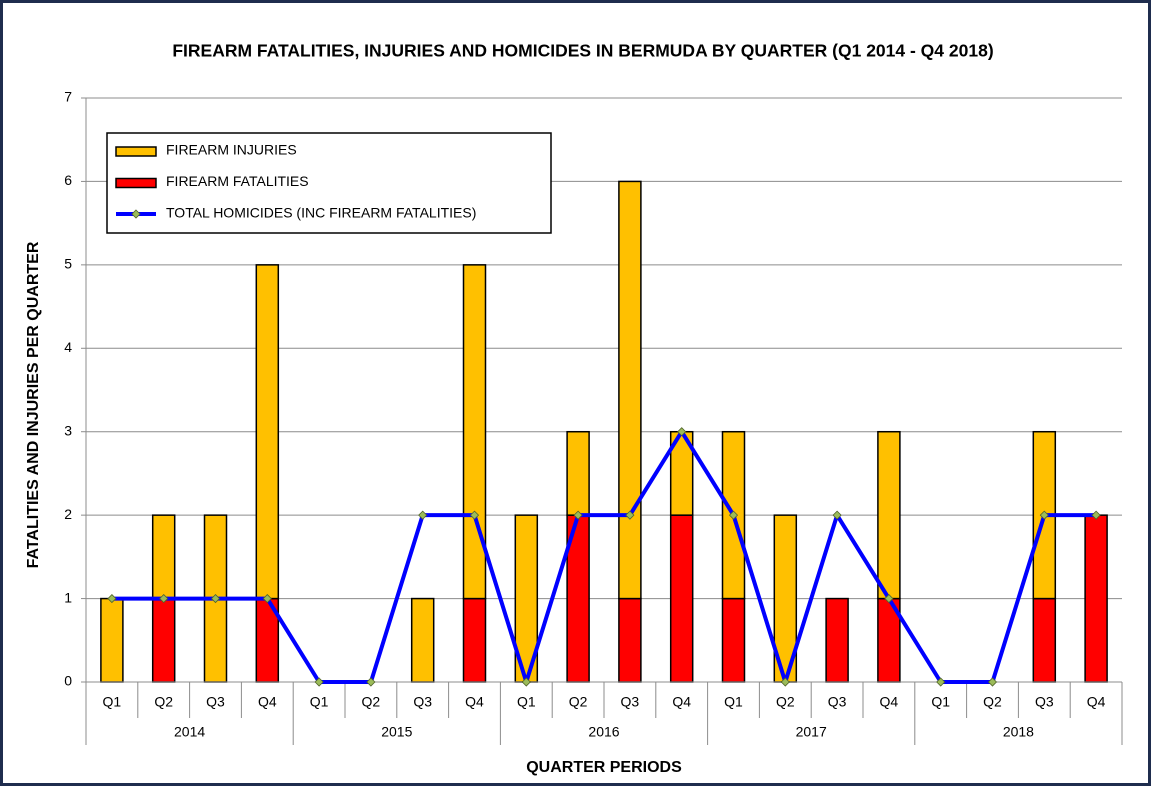  What do you see at coordinates (68, 347) in the screenshot?
I see `y-tick-label: 4` at bounding box center [68, 347].